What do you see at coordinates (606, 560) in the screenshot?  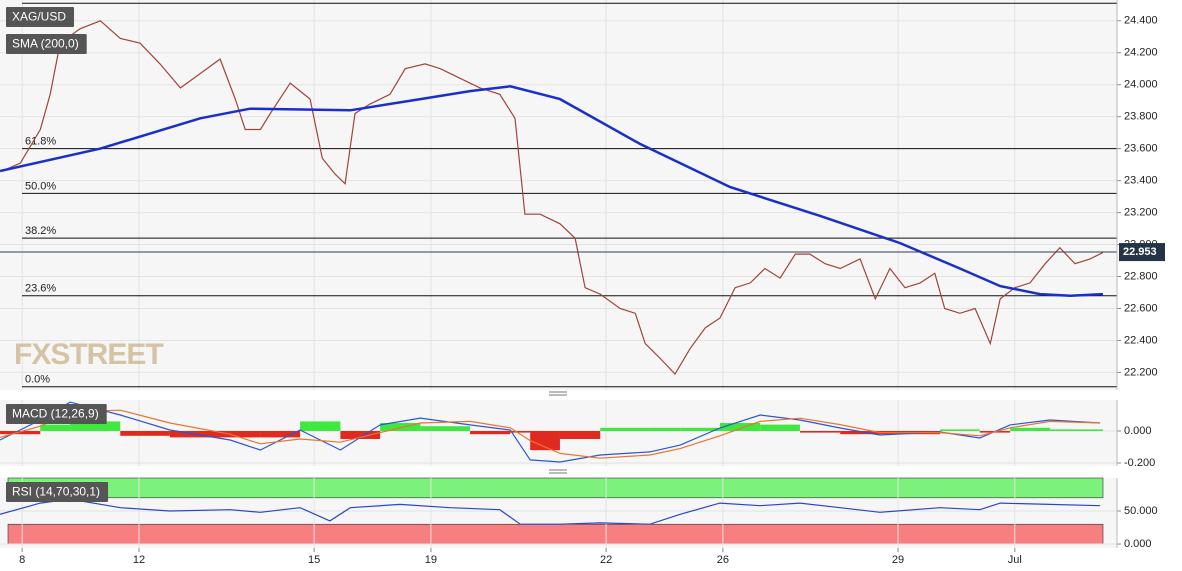 I see `x-tick-label: 22` at bounding box center [606, 560].